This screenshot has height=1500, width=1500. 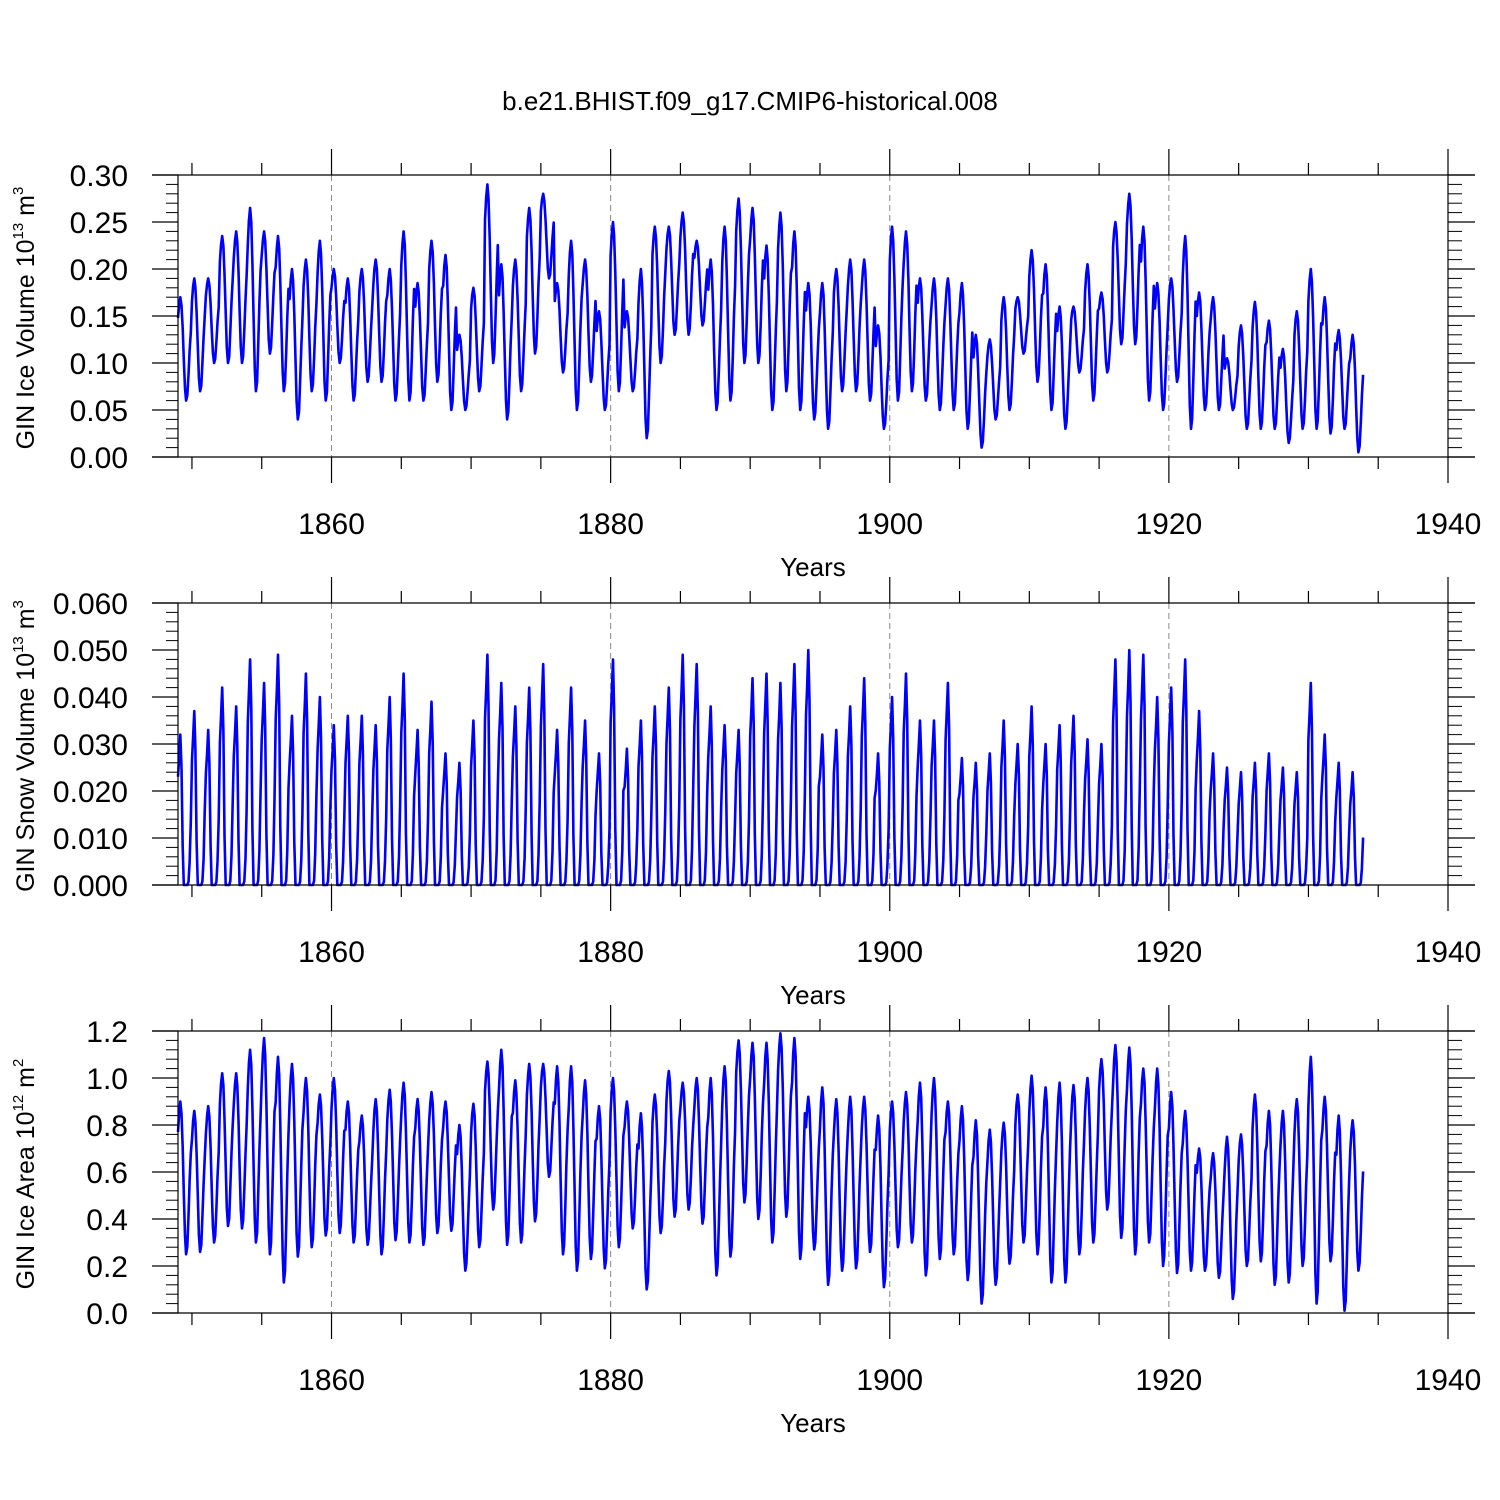 What do you see at coordinates (107, 1220) in the screenshot?
I see `y-tick-label: 0.4` at bounding box center [107, 1220].